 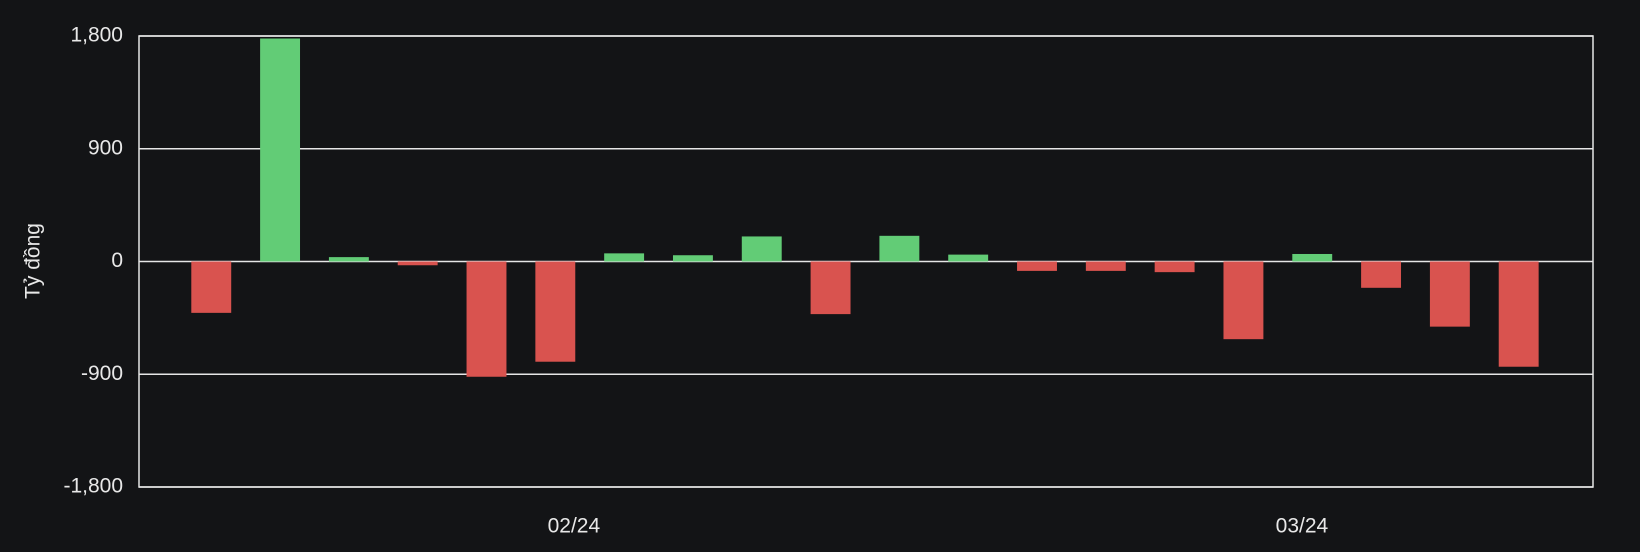 What do you see at coordinates (574, 526) in the screenshot?
I see `x-tick-label: 02/24` at bounding box center [574, 526].